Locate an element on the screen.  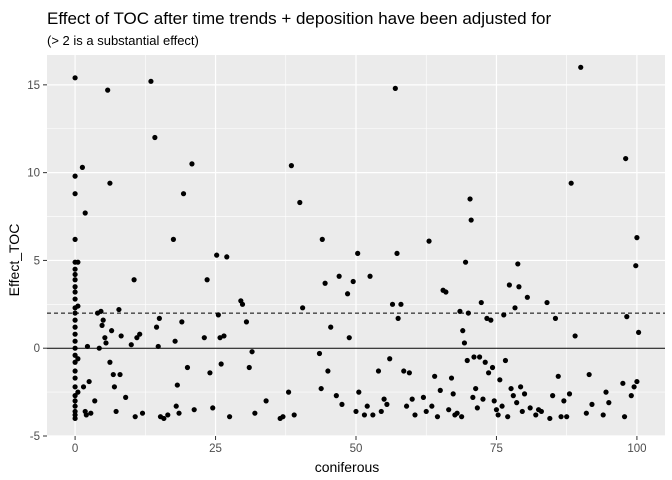
y-axis-ticks: -5 0 5 10 15 is located at coordinates (37, 261).